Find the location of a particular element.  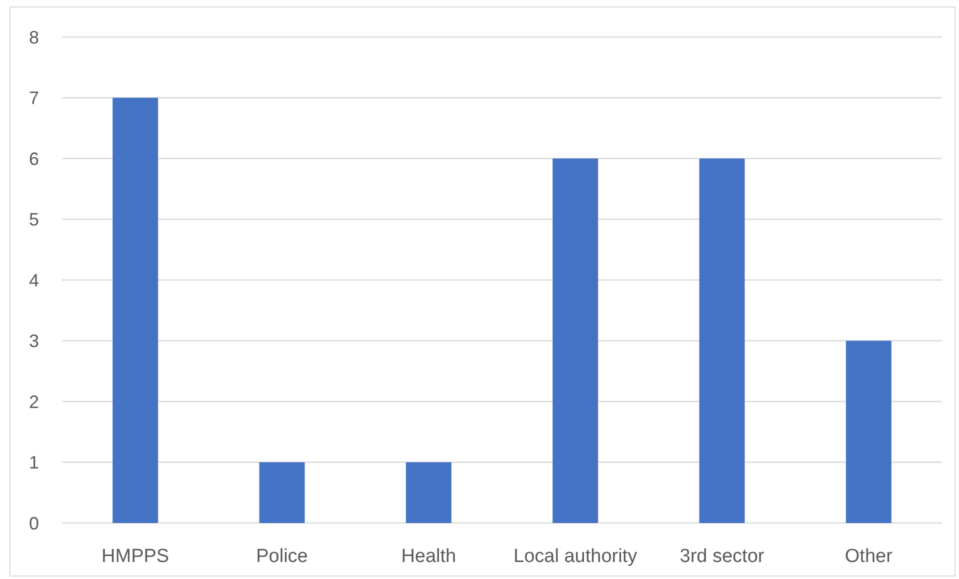

x-tick-label: 3rd sector is located at coordinates (722, 556).